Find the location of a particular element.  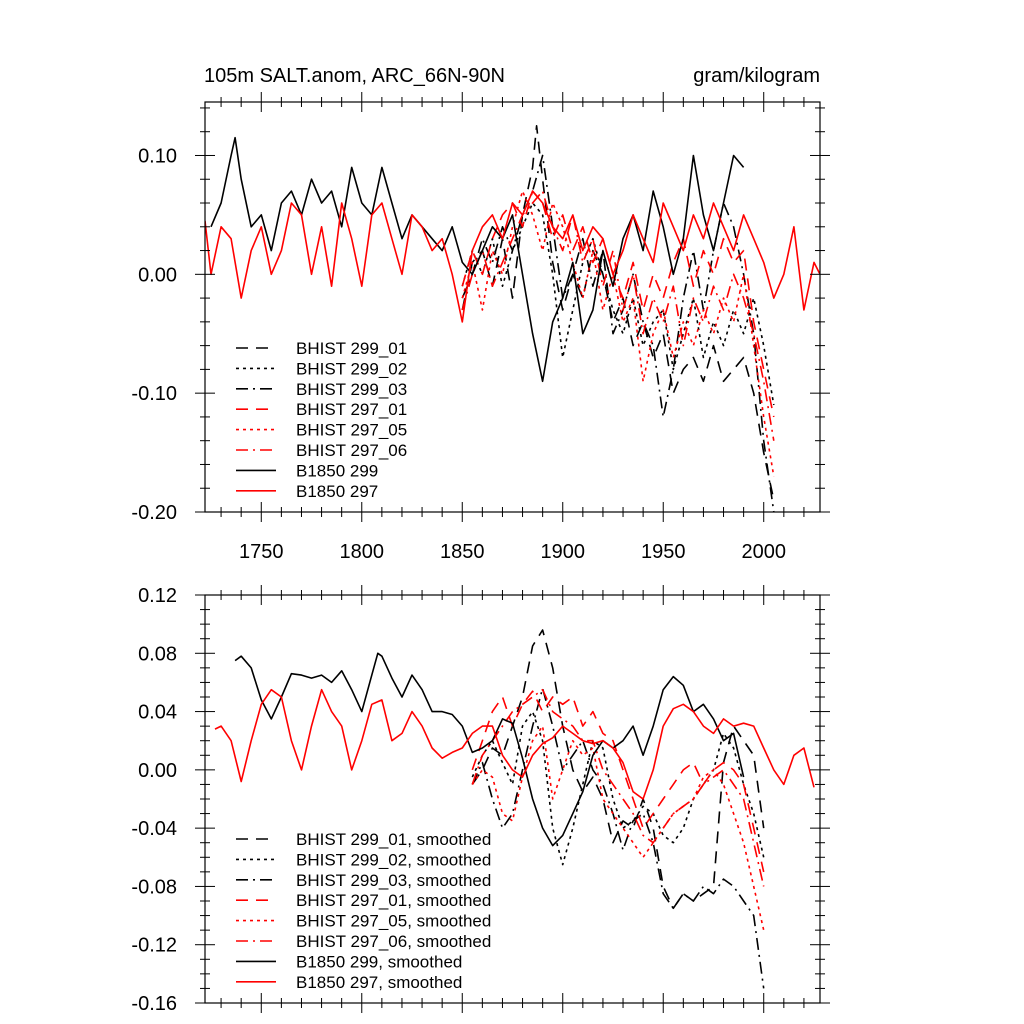

bottom-legend-label-6: BHIST 297_06, smoothed is located at coordinates (393, 941).